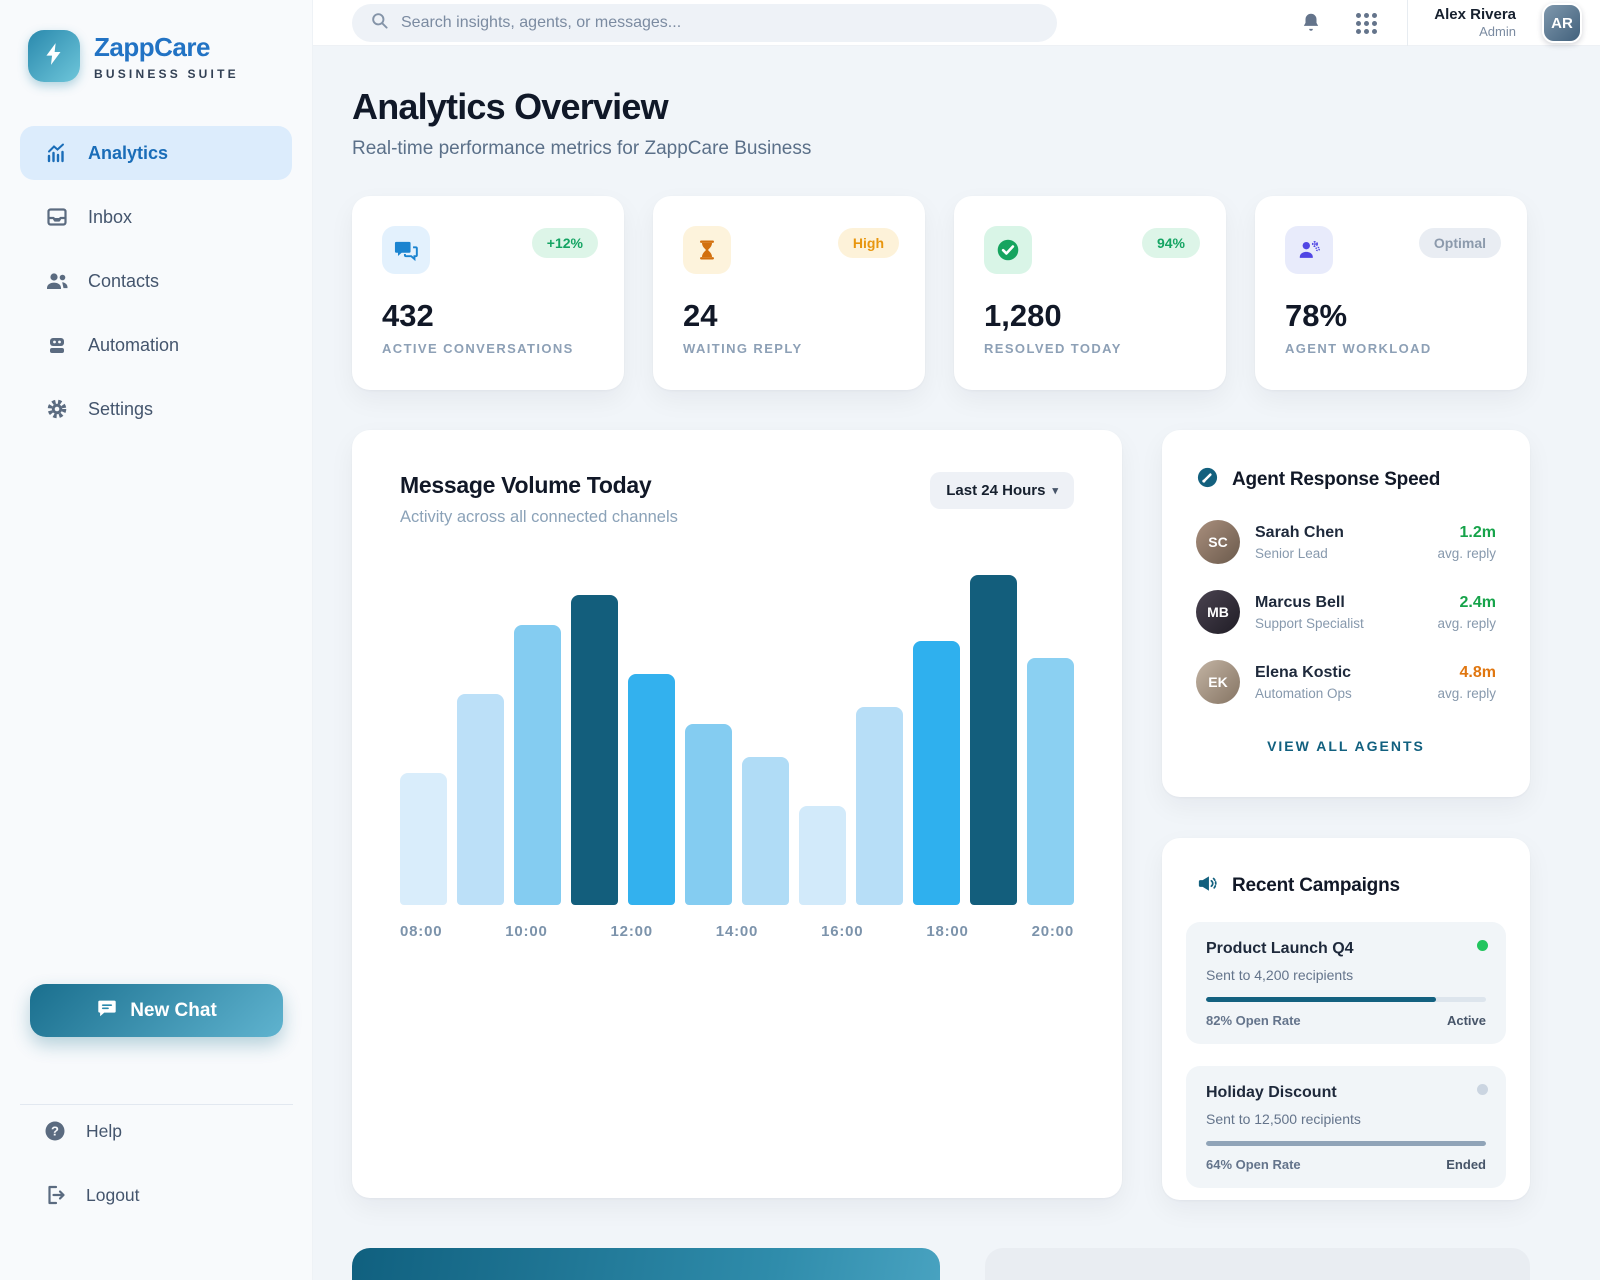 The image size is (1600, 1280). Describe the element at coordinates (1257, 1264) in the screenshot. I see `bottom-gray-card` at that location.